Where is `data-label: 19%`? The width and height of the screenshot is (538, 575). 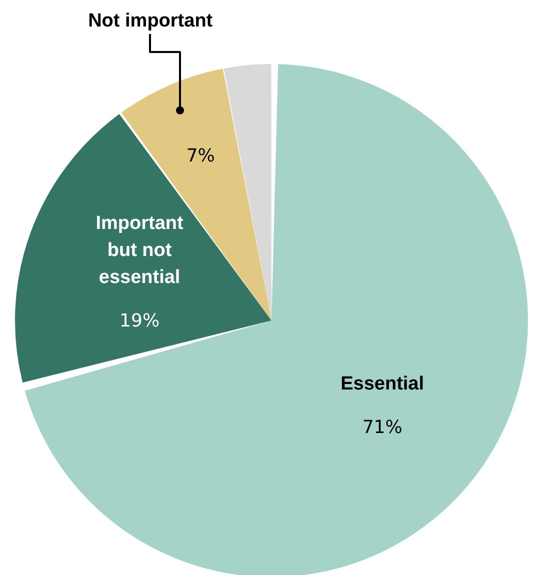 data-label: 19% is located at coordinates (140, 321).